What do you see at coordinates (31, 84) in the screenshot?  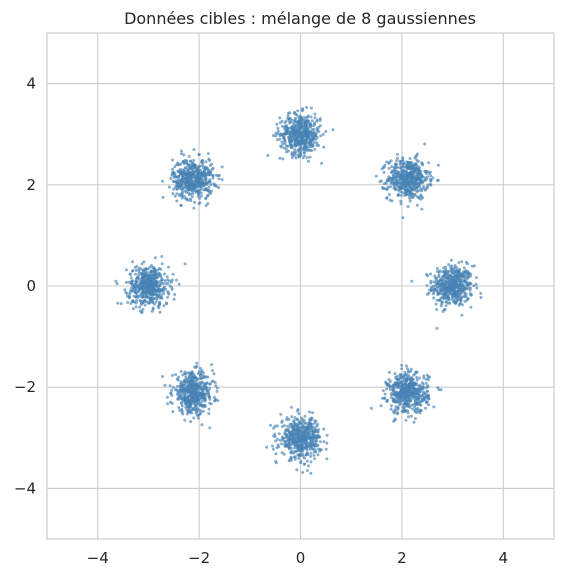 I see `y-tick-label: 4` at bounding box center [31, 84].